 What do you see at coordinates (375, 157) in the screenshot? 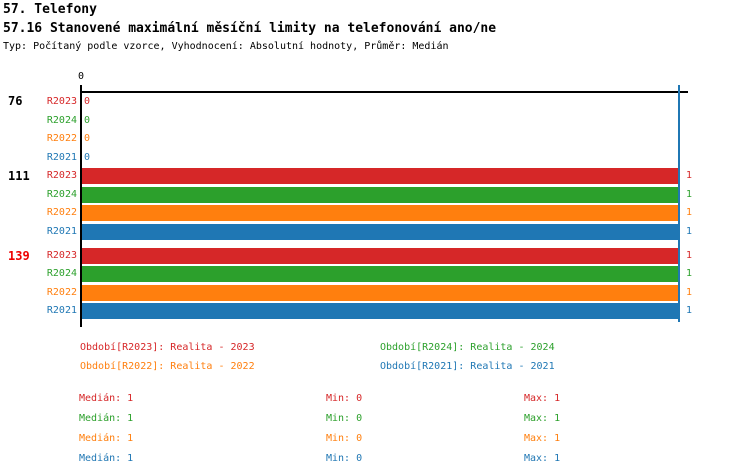
I see `bar-row: R2021 0` at bounding box center [375, 157].